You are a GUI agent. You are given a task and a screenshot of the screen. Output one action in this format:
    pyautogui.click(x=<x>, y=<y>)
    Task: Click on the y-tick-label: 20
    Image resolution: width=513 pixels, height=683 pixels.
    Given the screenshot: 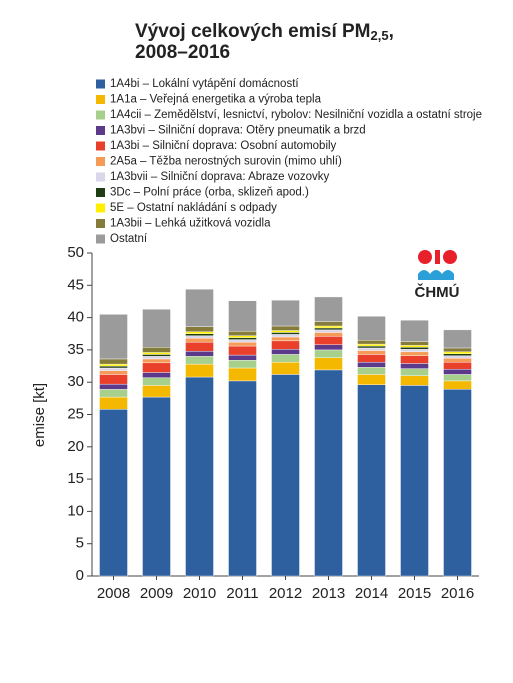 What is the action you would take?
    pyautogui.click(x=75, y=446)
    